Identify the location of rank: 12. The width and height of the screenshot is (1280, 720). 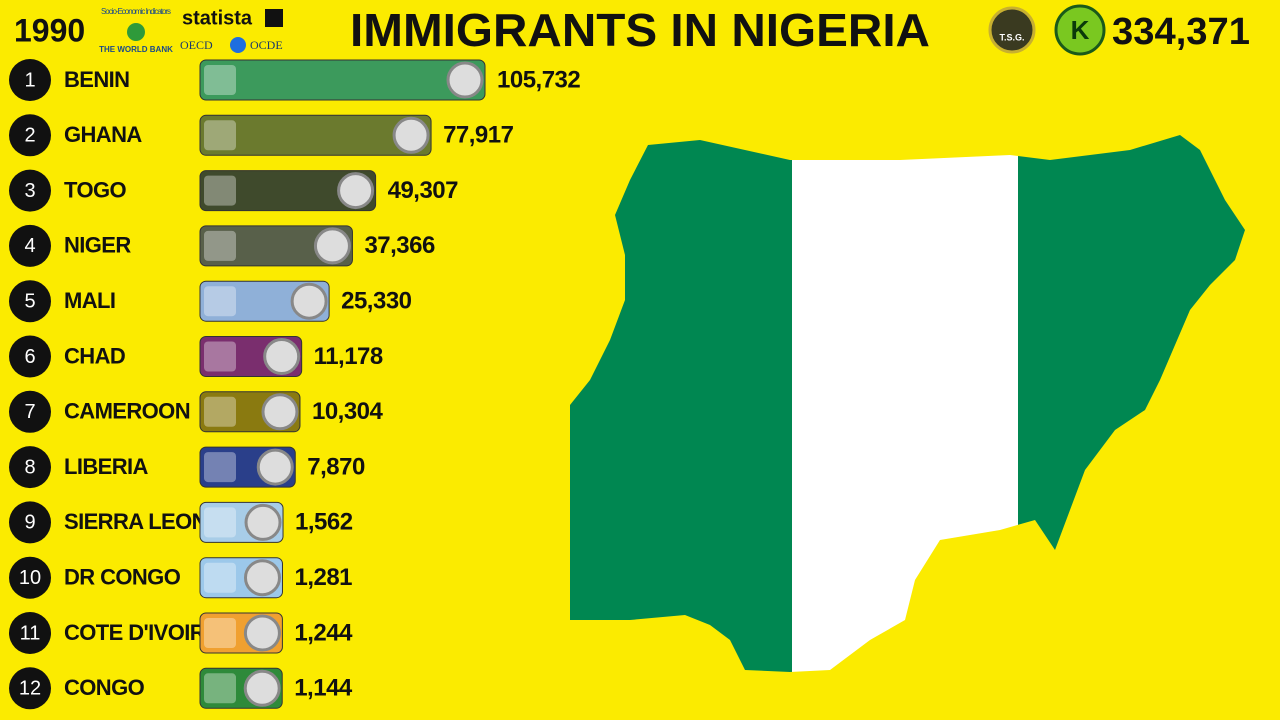
(30, 689).